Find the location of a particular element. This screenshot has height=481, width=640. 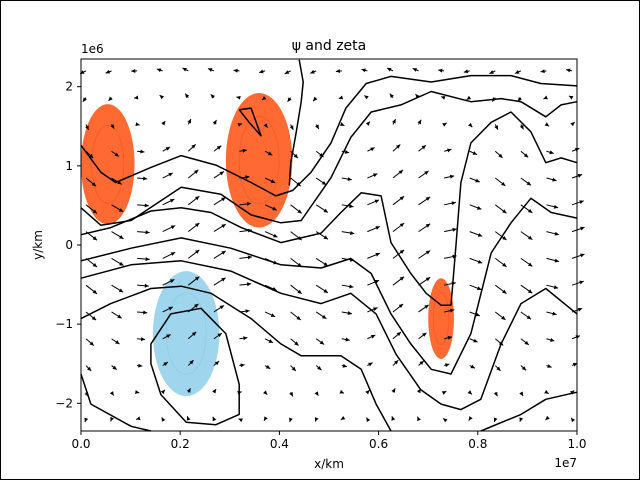

y-tick-label: 1 is located at coordinates (69, 166).